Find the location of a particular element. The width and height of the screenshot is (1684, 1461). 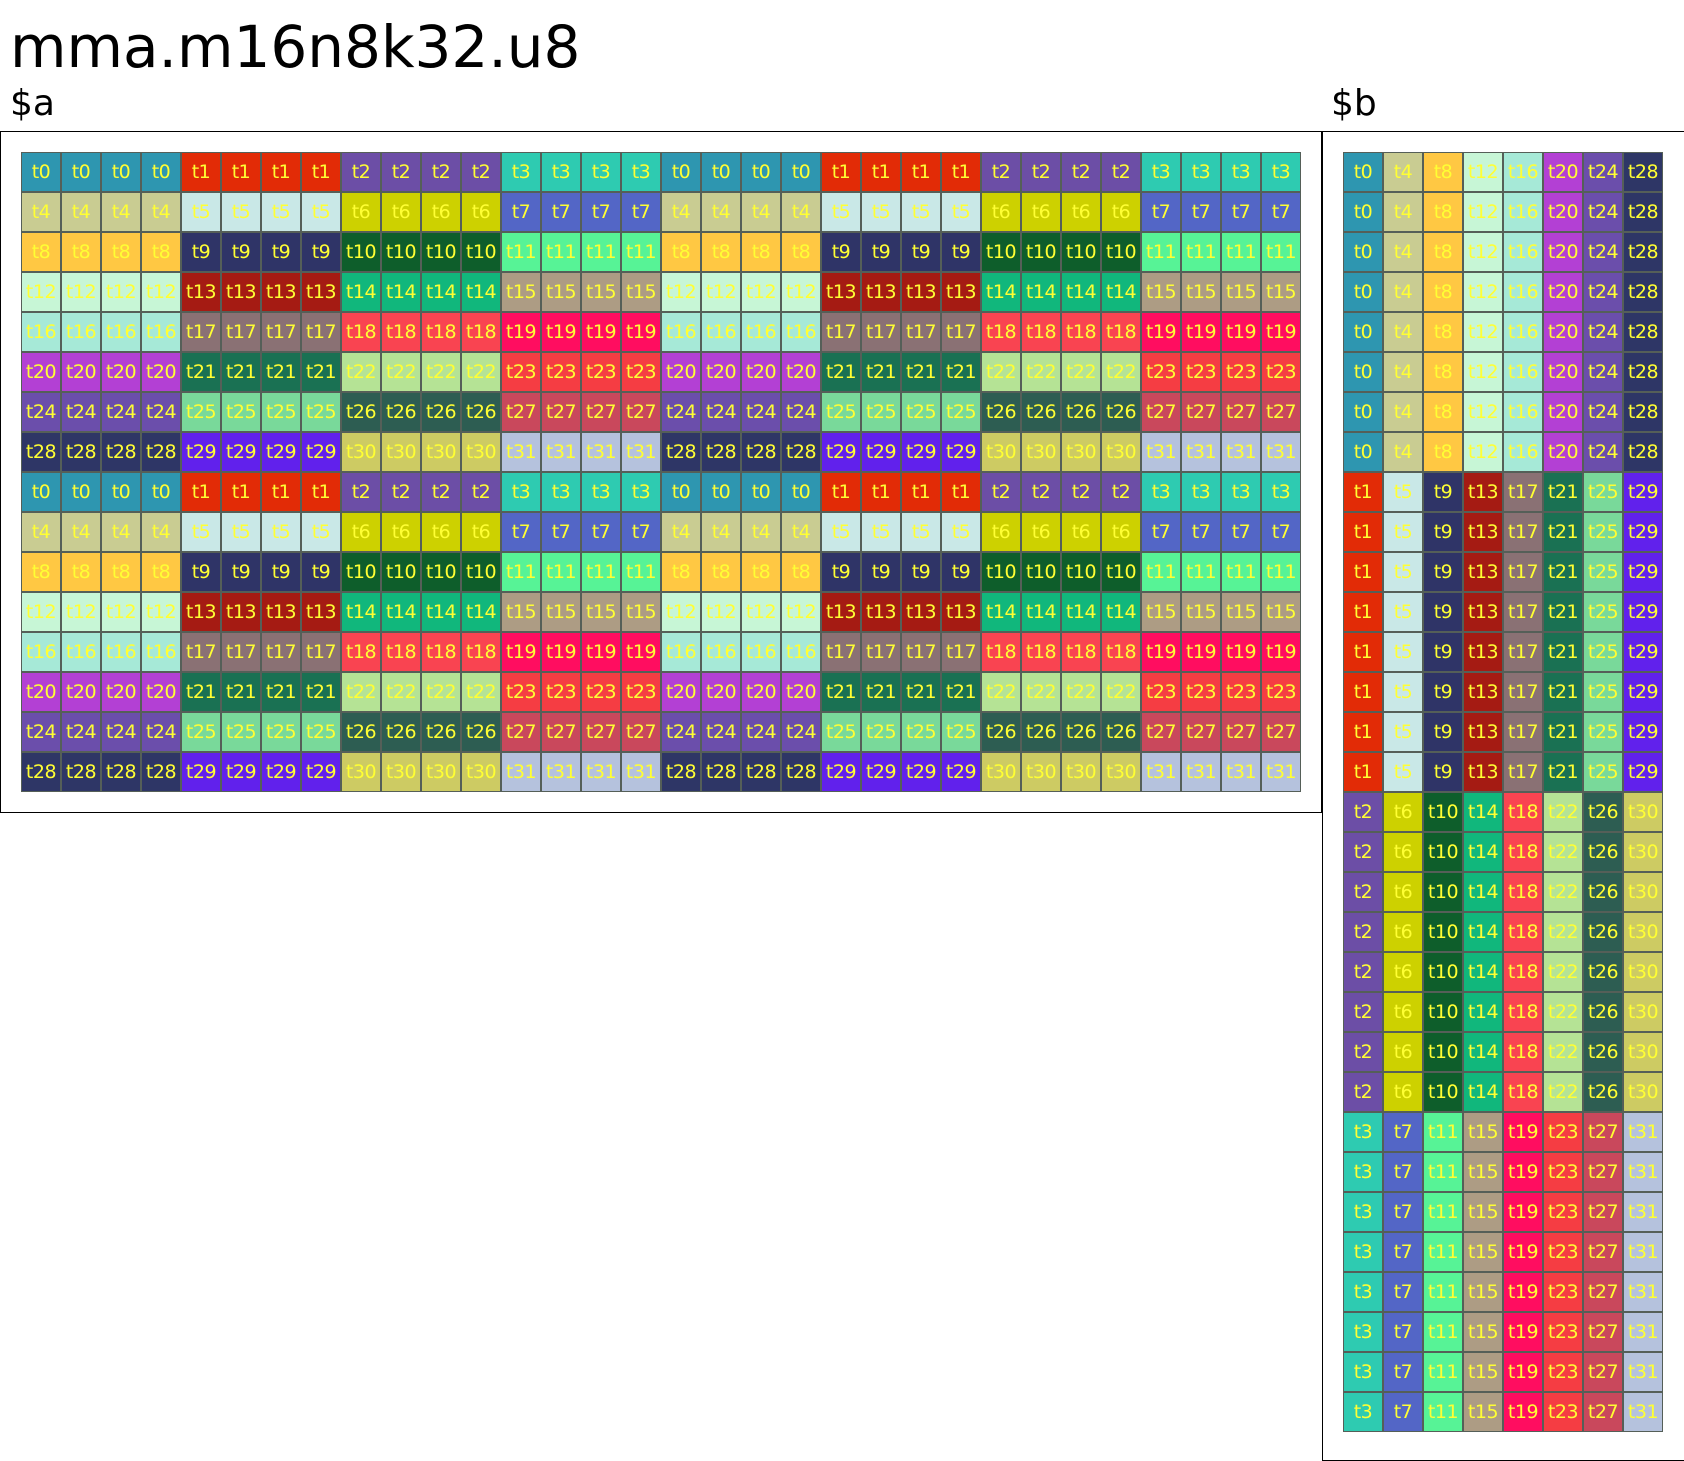

matrix-b-cell: t30 is located at coordinates (1643, 972).